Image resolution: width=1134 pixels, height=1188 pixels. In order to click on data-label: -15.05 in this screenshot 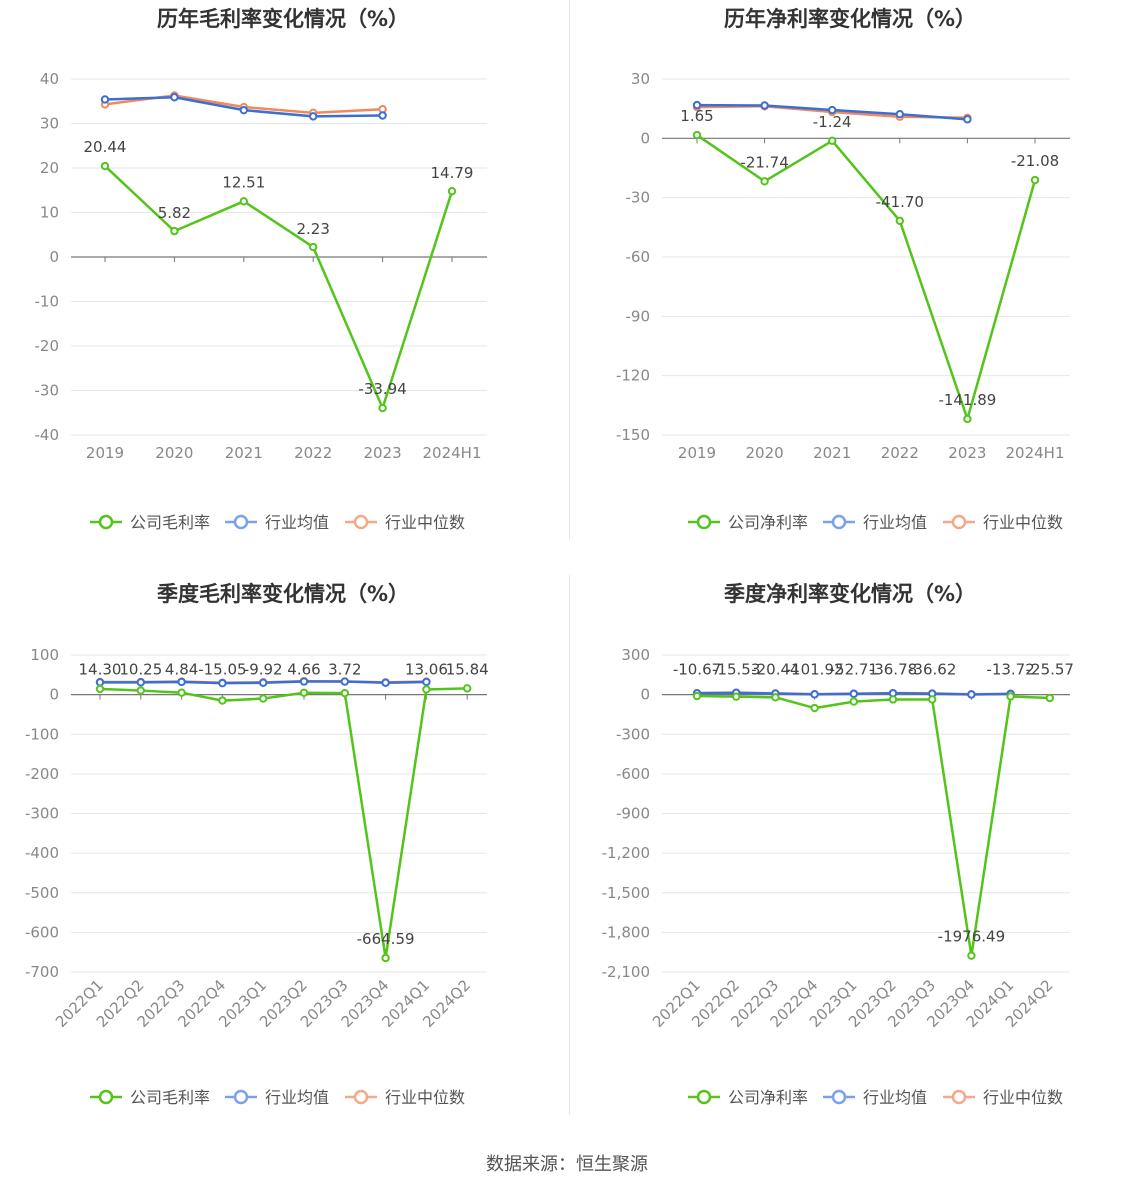, I will do `click(222, 670)`.